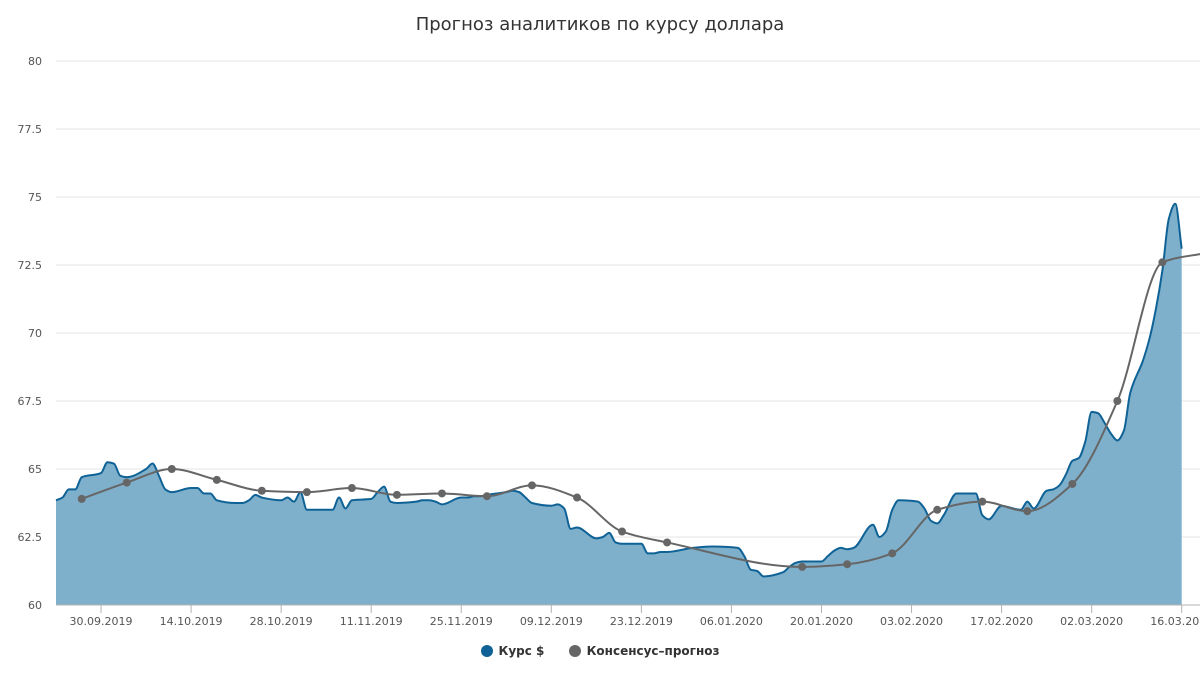  What do you see at coordinates (653, 651) in the screenshot?
I see `legend-label-consensus: Консенсус–прогноз` at bounding box center [653, 651].